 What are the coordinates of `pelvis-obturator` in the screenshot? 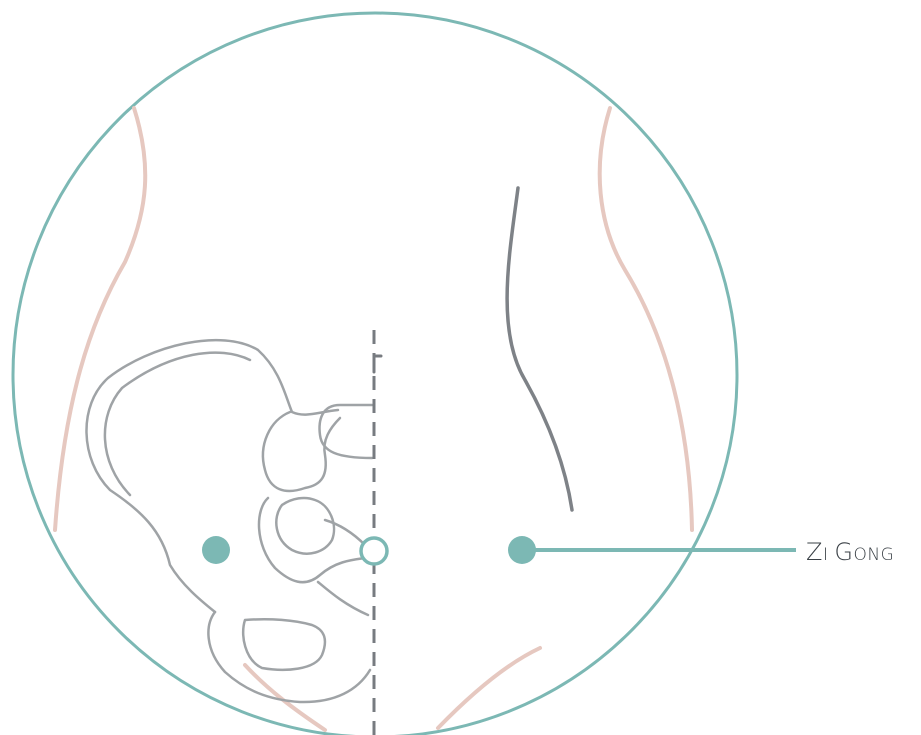 It's located at (312, 540).